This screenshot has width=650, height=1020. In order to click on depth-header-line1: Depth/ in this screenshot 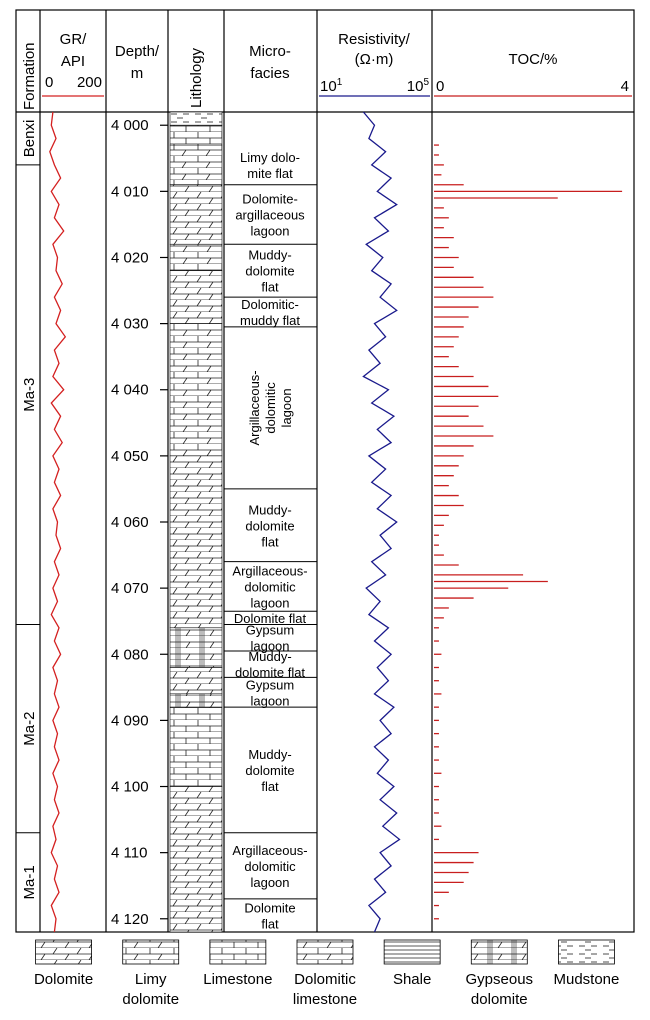, I will do `click(137, 51)`.